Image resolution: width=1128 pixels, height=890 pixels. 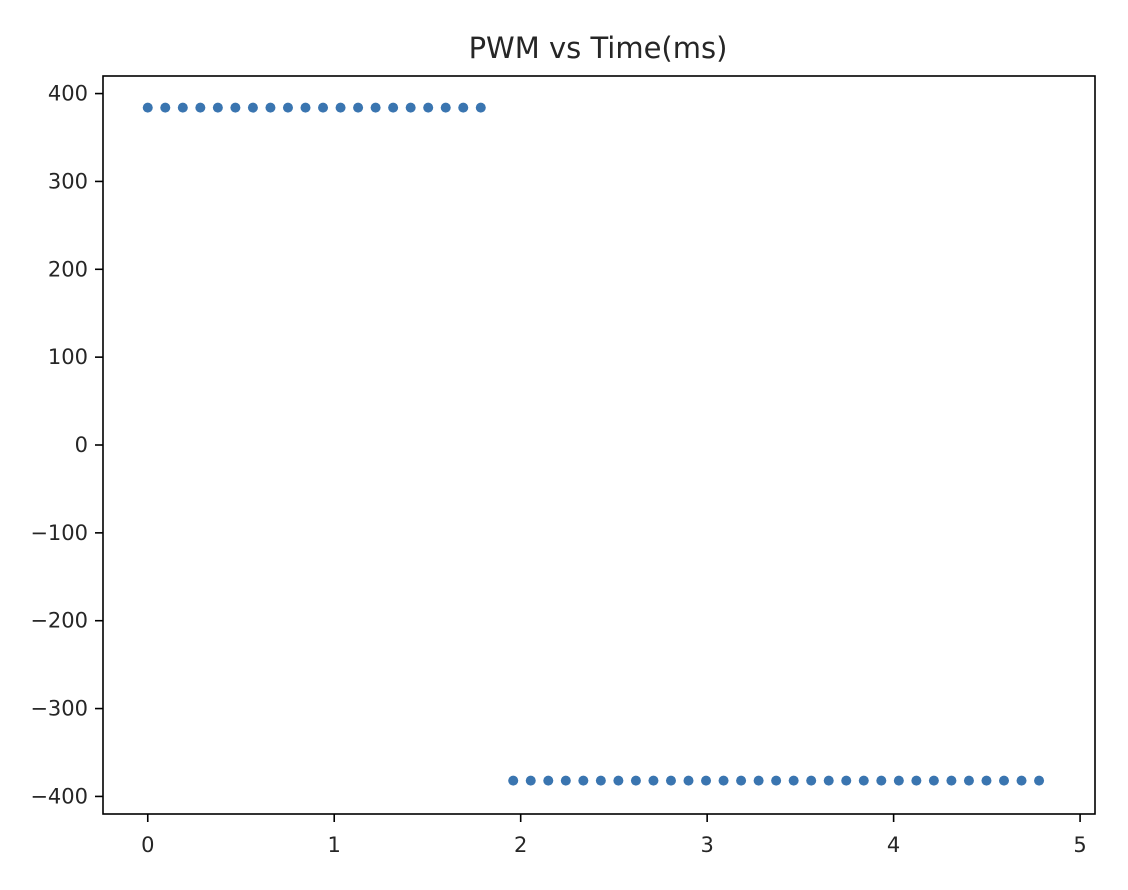 I want to click on x-tick-label: 0, so click(x=147, y=845).